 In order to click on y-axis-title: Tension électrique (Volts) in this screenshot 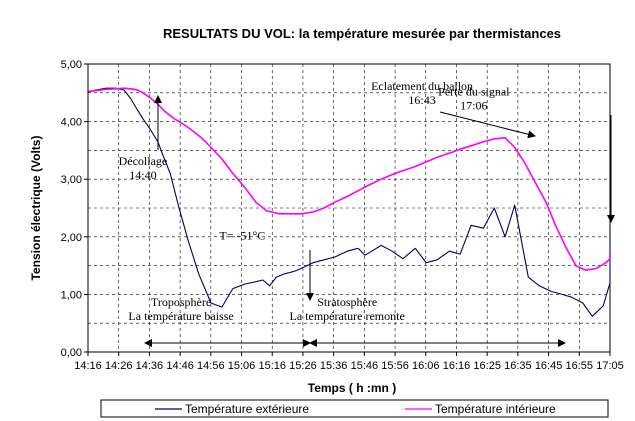, I will do `click(36, 208)`.